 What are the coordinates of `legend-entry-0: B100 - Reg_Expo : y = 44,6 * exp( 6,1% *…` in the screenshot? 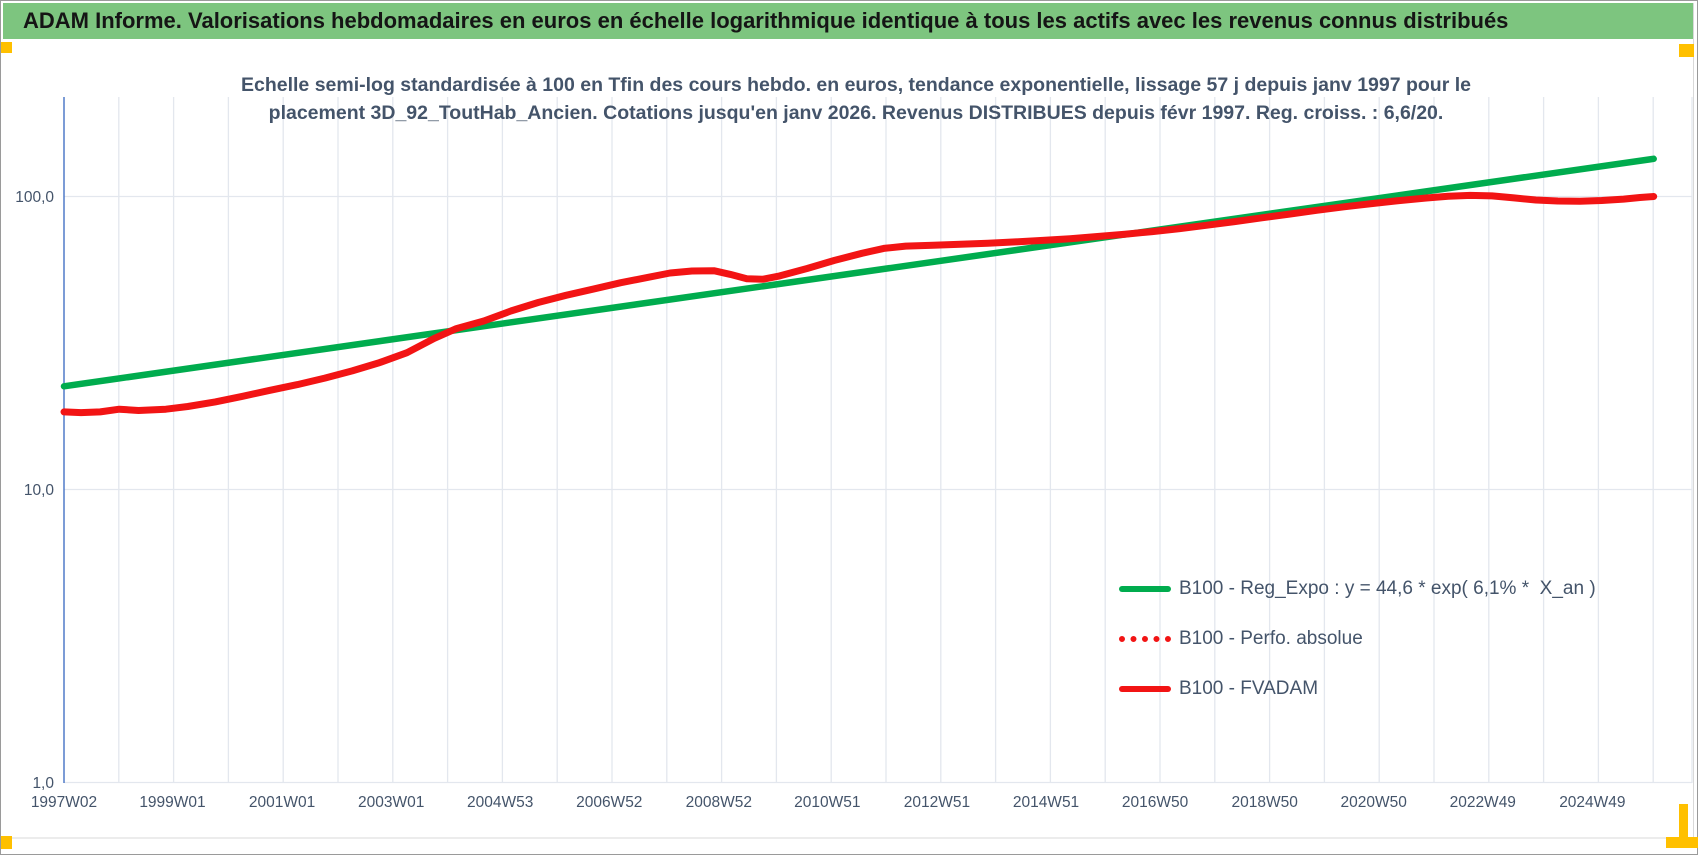 It's located at (1357, 589).